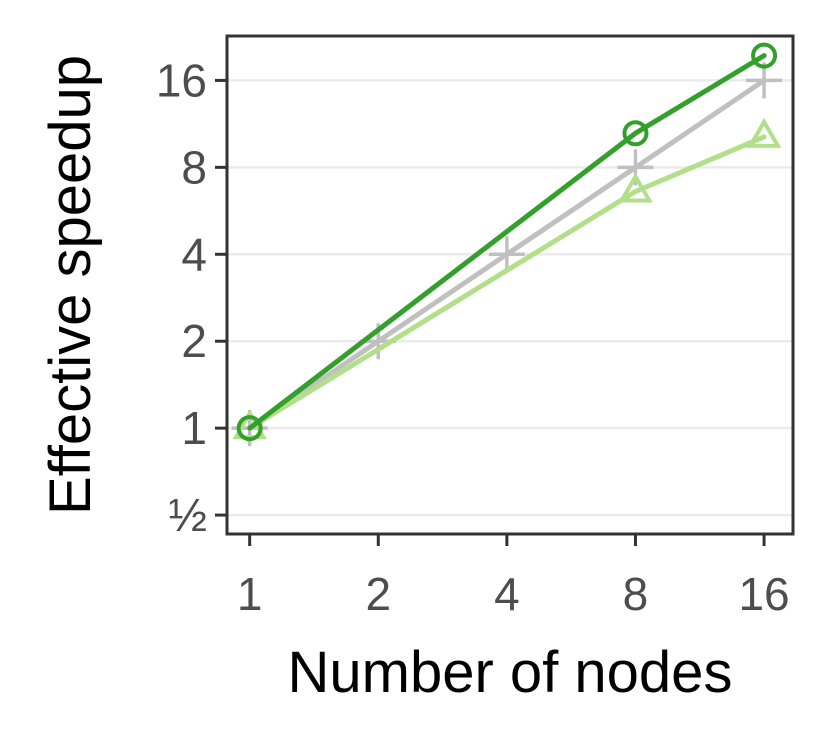 Image resolution: width=830 pixels, height=754 pixels. Describe the element at coordinates (194, 254) in the screenshot. I see `y-tick-label: 4` at that location.